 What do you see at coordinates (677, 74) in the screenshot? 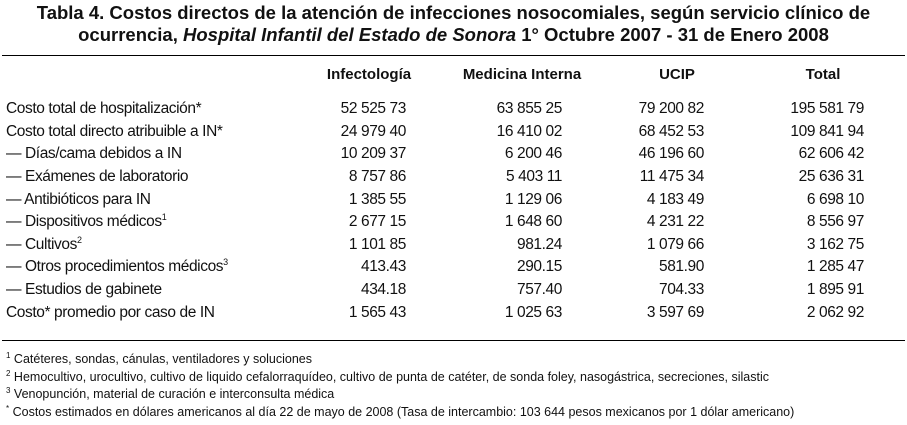
I see `header-ucip: UCIP` at bounding box center [677, 74].